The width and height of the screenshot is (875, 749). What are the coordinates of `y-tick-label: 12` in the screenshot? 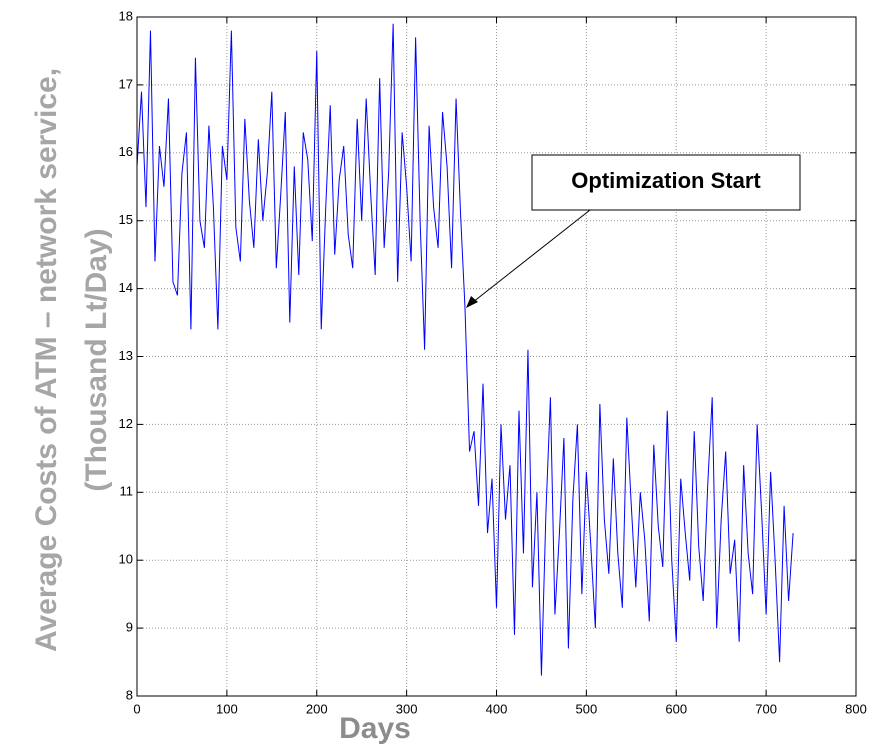 It's located at (126, 423).